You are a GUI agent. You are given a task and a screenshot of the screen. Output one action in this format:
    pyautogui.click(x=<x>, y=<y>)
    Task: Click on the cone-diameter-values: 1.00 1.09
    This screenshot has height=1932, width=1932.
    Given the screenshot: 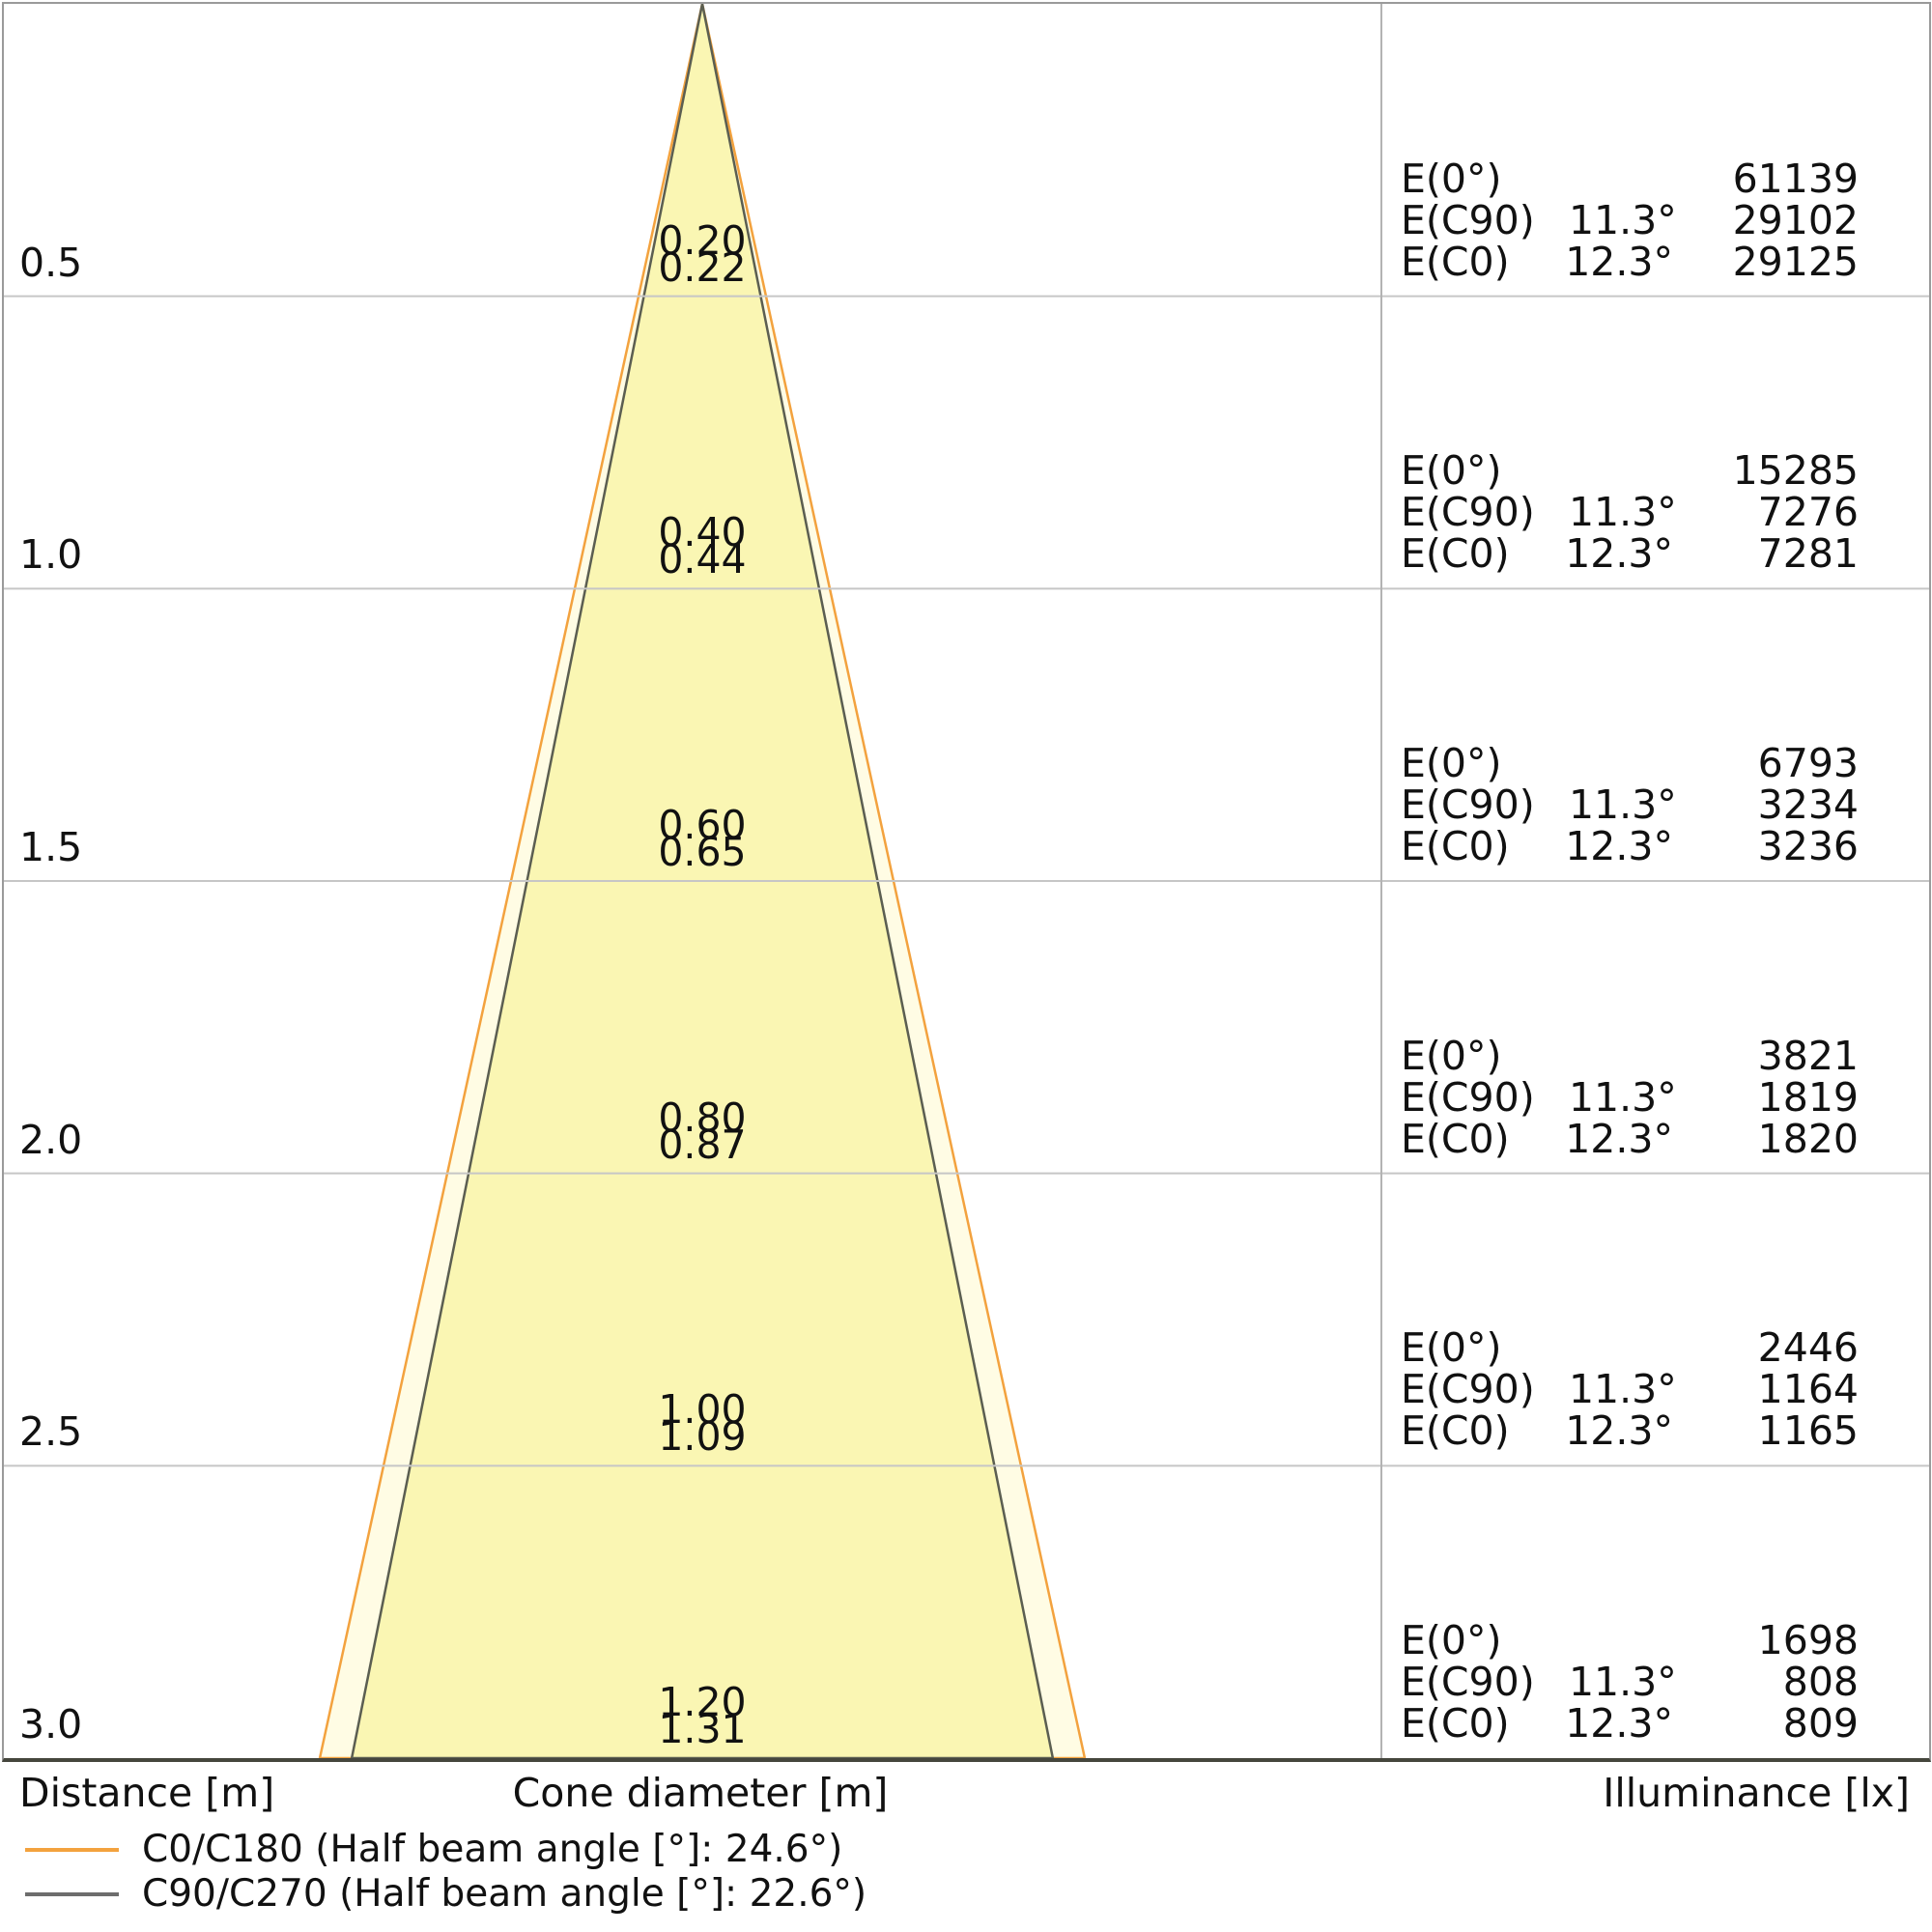 What is the action you would take?
    pyautogui.click(x=702, y=1423)
    